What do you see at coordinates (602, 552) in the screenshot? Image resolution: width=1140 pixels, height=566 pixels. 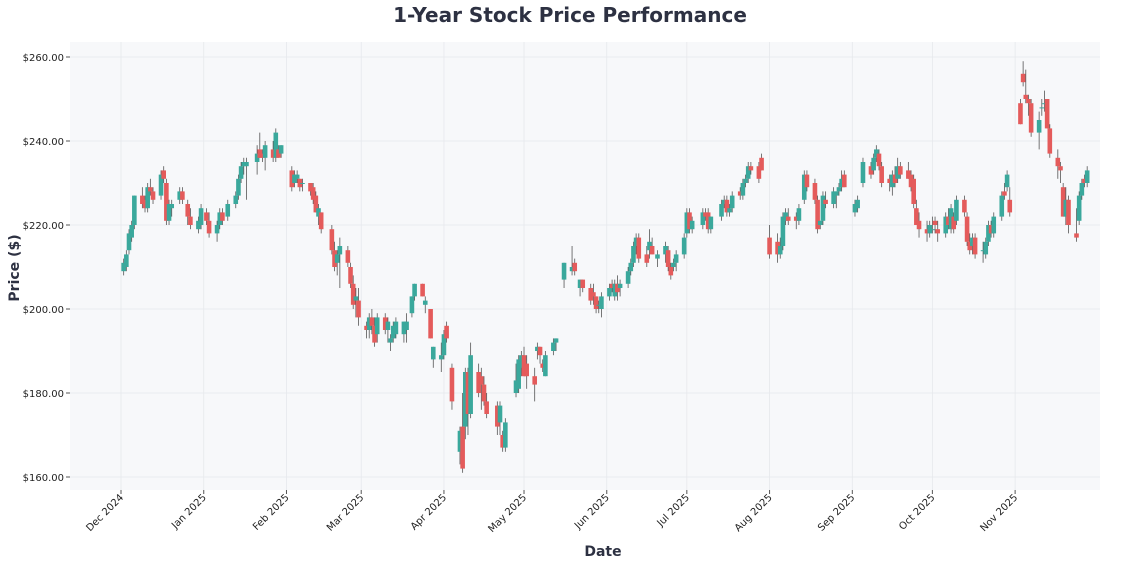 I see `x-axis-label: Date` at bounding box center [602, 552].